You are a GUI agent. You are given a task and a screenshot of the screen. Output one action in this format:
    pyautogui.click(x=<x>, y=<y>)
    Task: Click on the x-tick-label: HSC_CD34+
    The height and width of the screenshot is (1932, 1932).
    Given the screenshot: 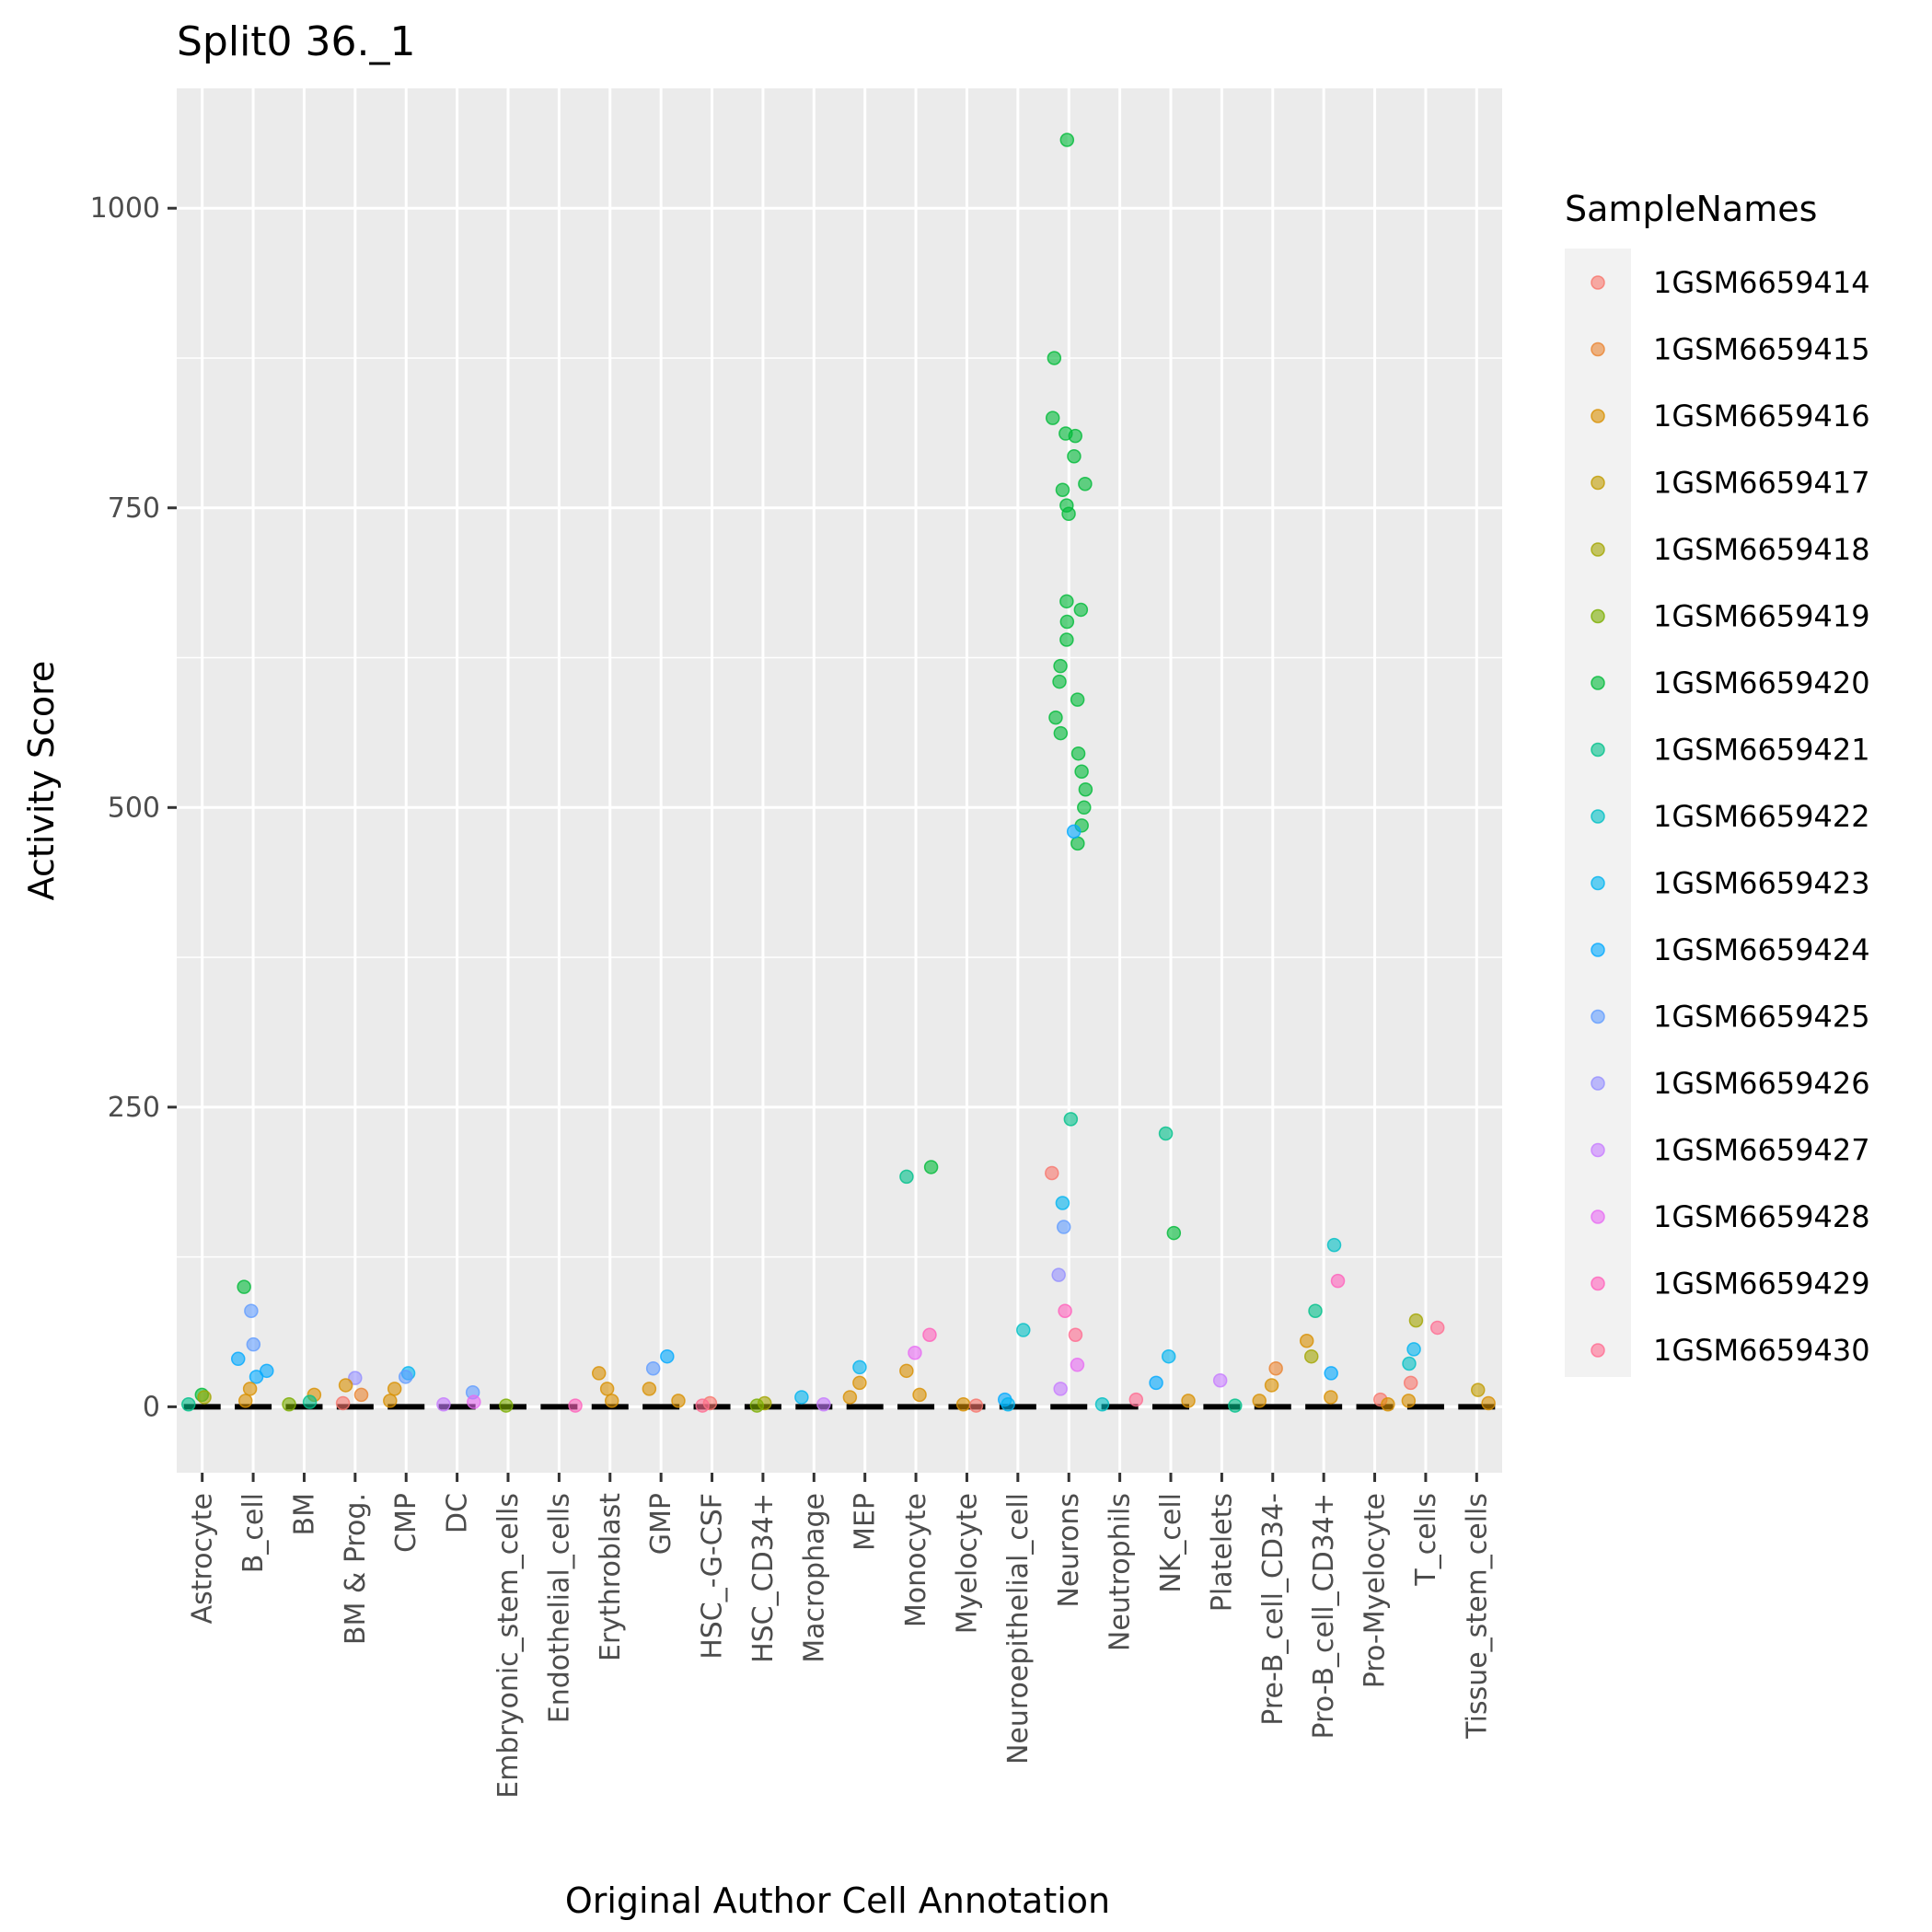 What is the action you would take?
    pyautogui.click(x=764, y=1578)
    